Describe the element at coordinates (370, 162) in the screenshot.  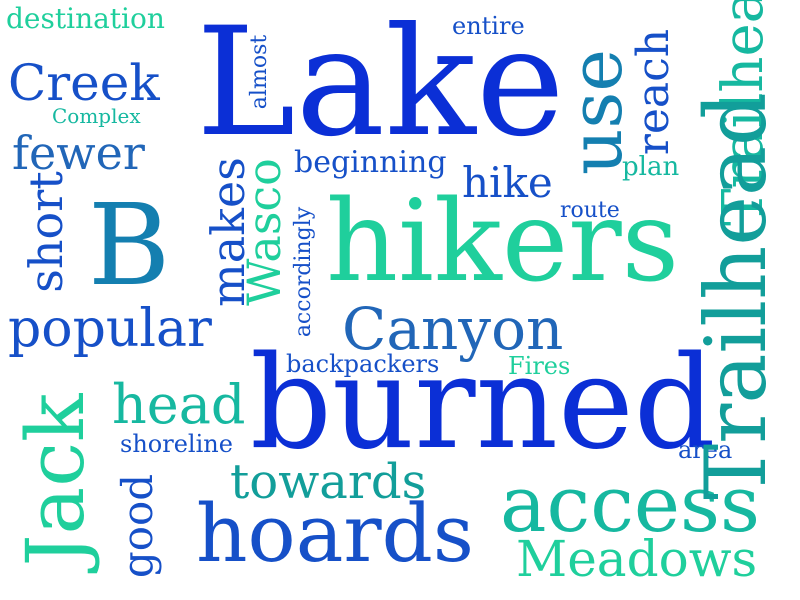
I see `word-beginning: beginning` at that location.